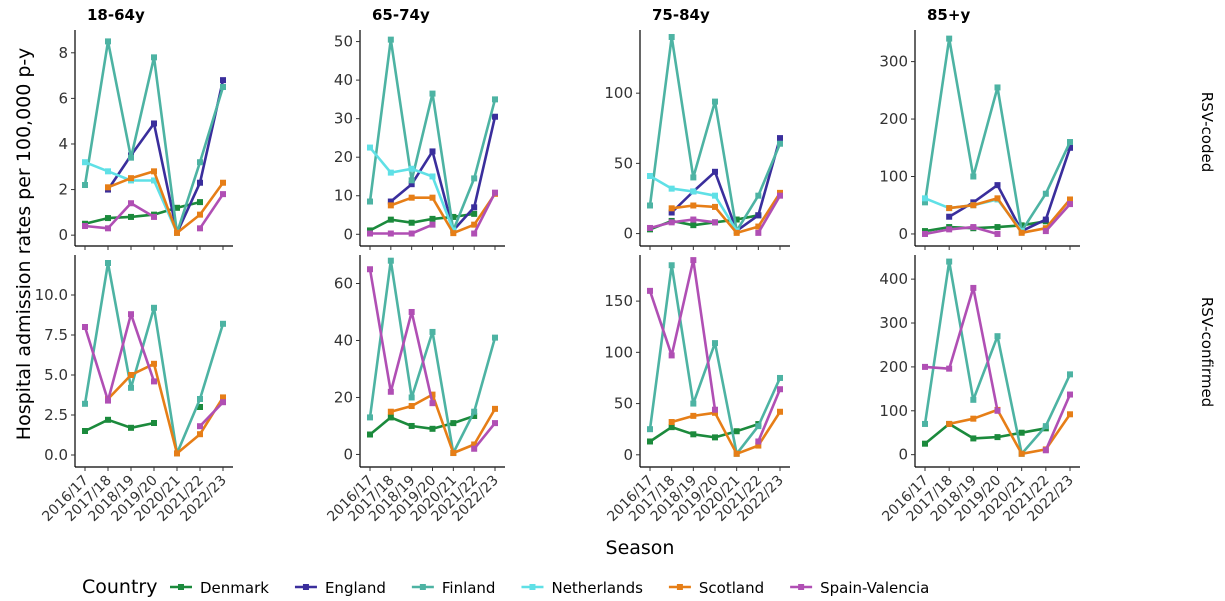  I want to click on x-axis-label: Season, so click(640, 548).